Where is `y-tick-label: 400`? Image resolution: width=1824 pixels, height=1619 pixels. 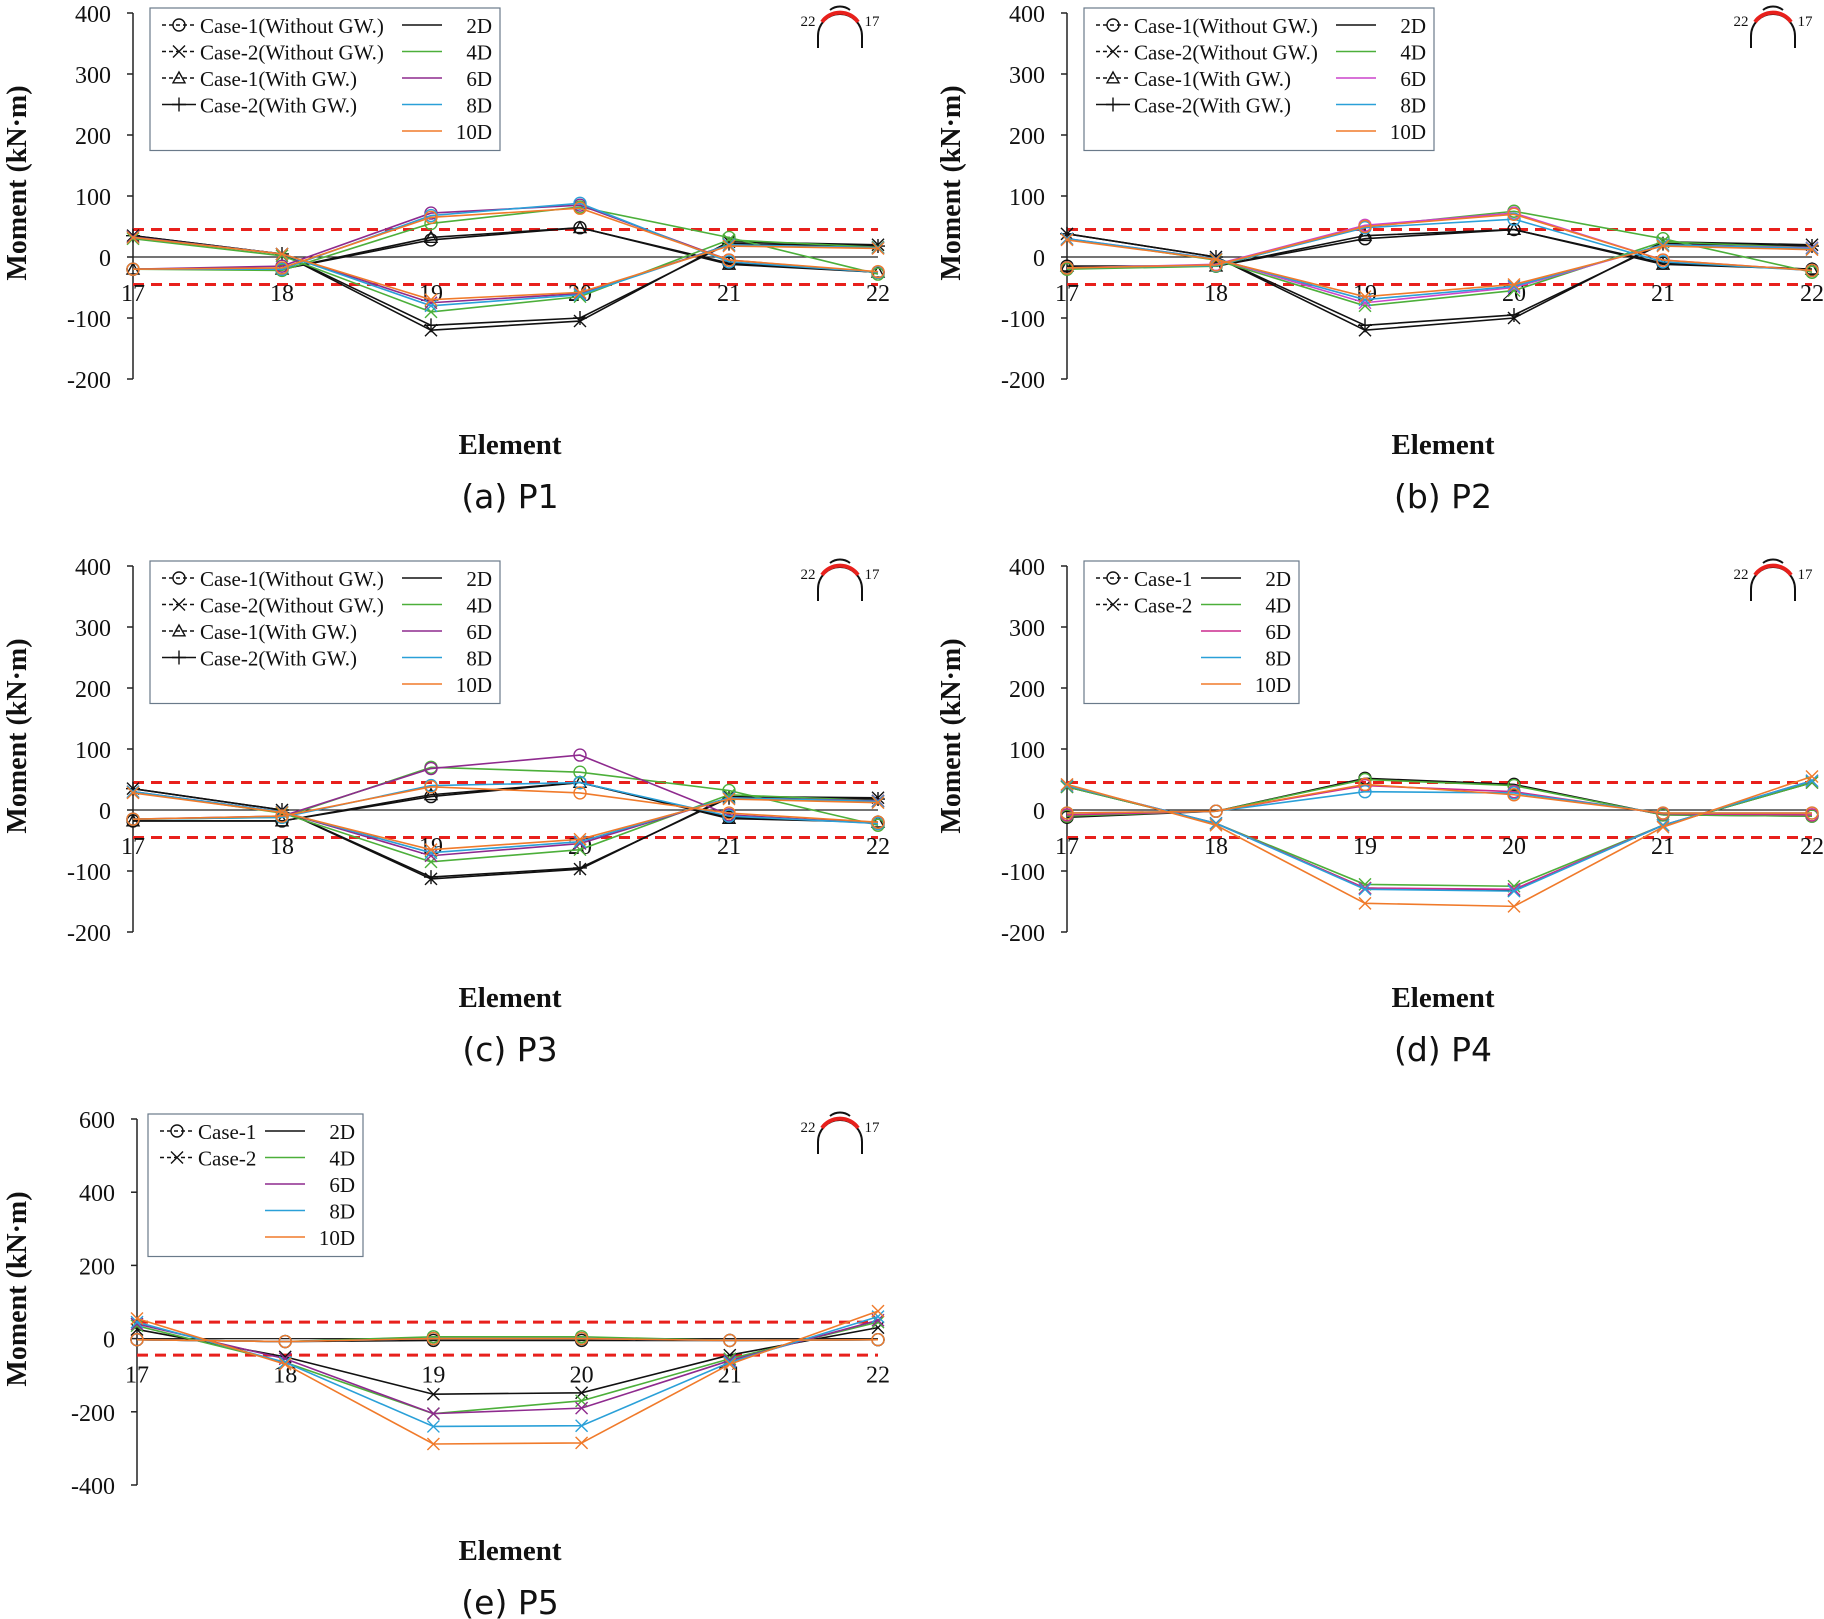 y-tick-label: 400 is located at coordinates (93, 15).